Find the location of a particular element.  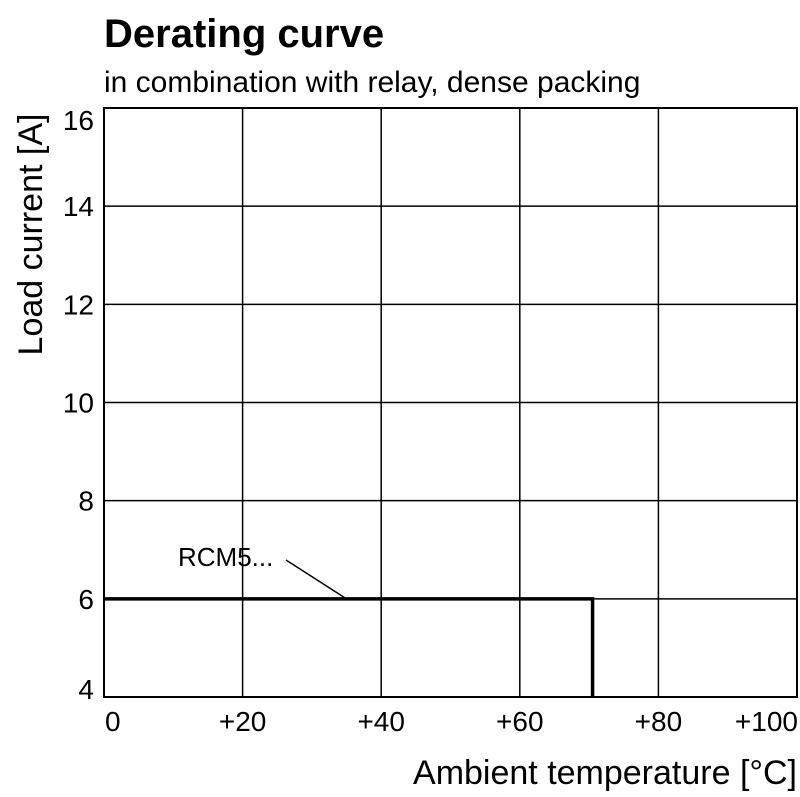

y-tick-labels: 4 6 8 10 12 14 16 is located at coordinates (78, 405).